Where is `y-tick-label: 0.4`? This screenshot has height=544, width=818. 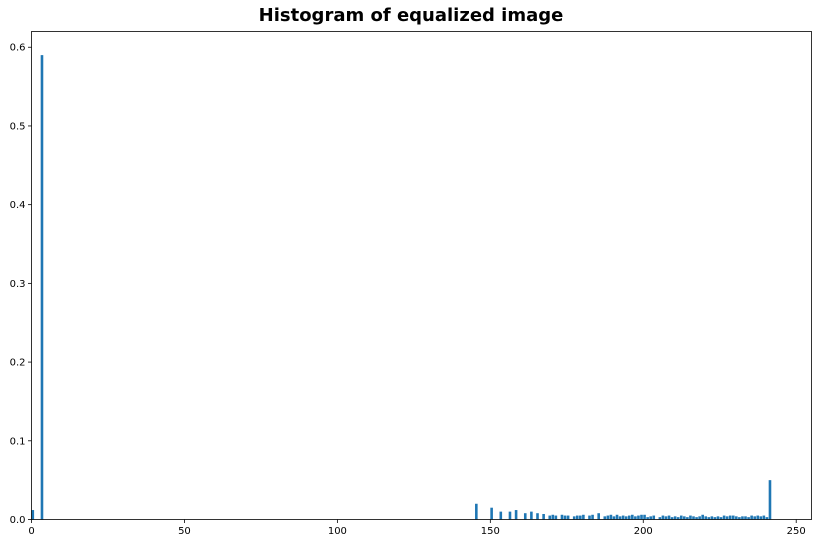 y-tick-label: 0.4 is located at coordinates (18, 205).